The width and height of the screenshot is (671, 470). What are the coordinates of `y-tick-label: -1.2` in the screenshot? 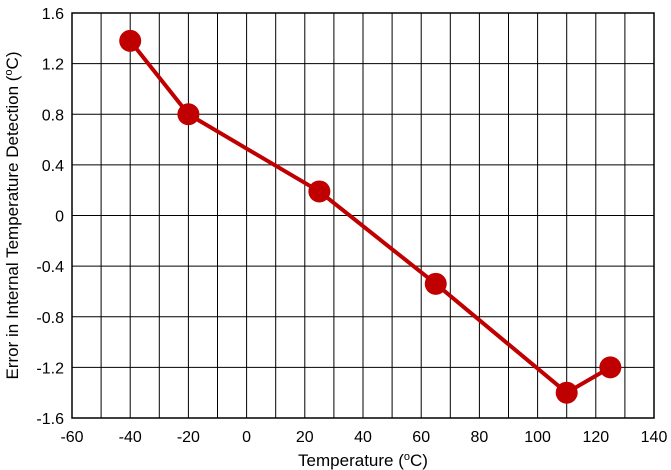 It's located at (50, 368).